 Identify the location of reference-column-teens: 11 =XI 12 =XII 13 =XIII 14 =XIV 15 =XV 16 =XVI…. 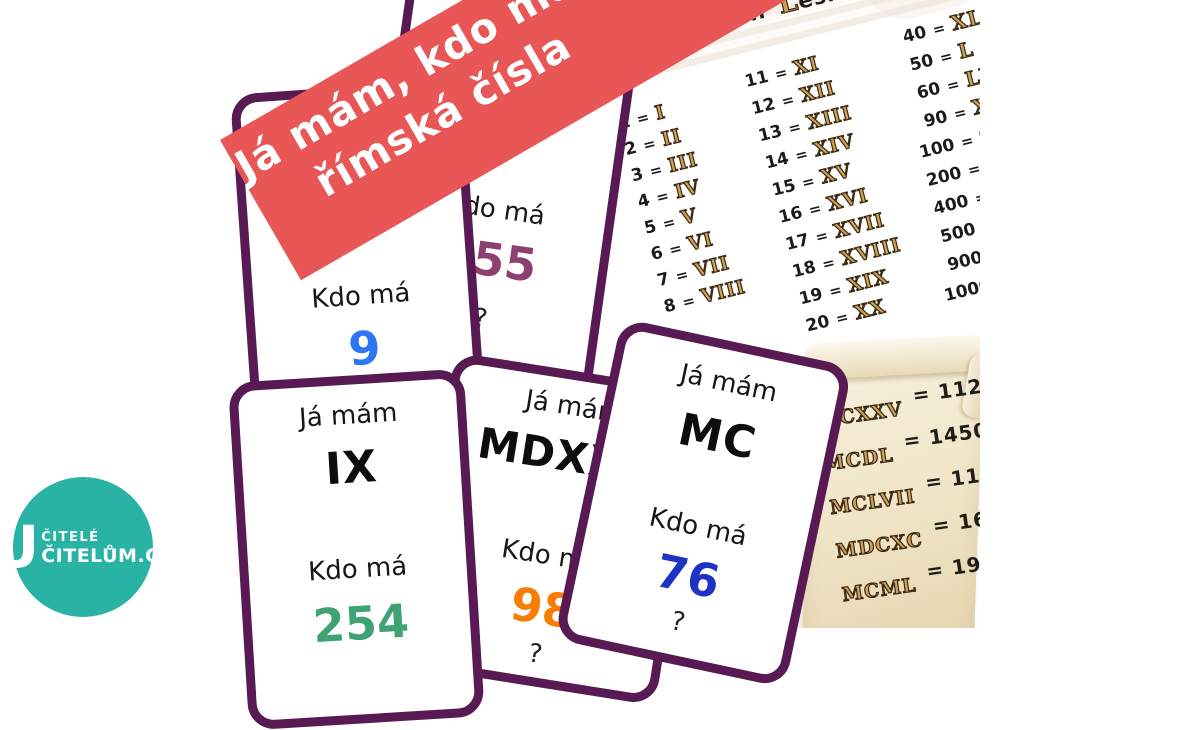
(827, 191).